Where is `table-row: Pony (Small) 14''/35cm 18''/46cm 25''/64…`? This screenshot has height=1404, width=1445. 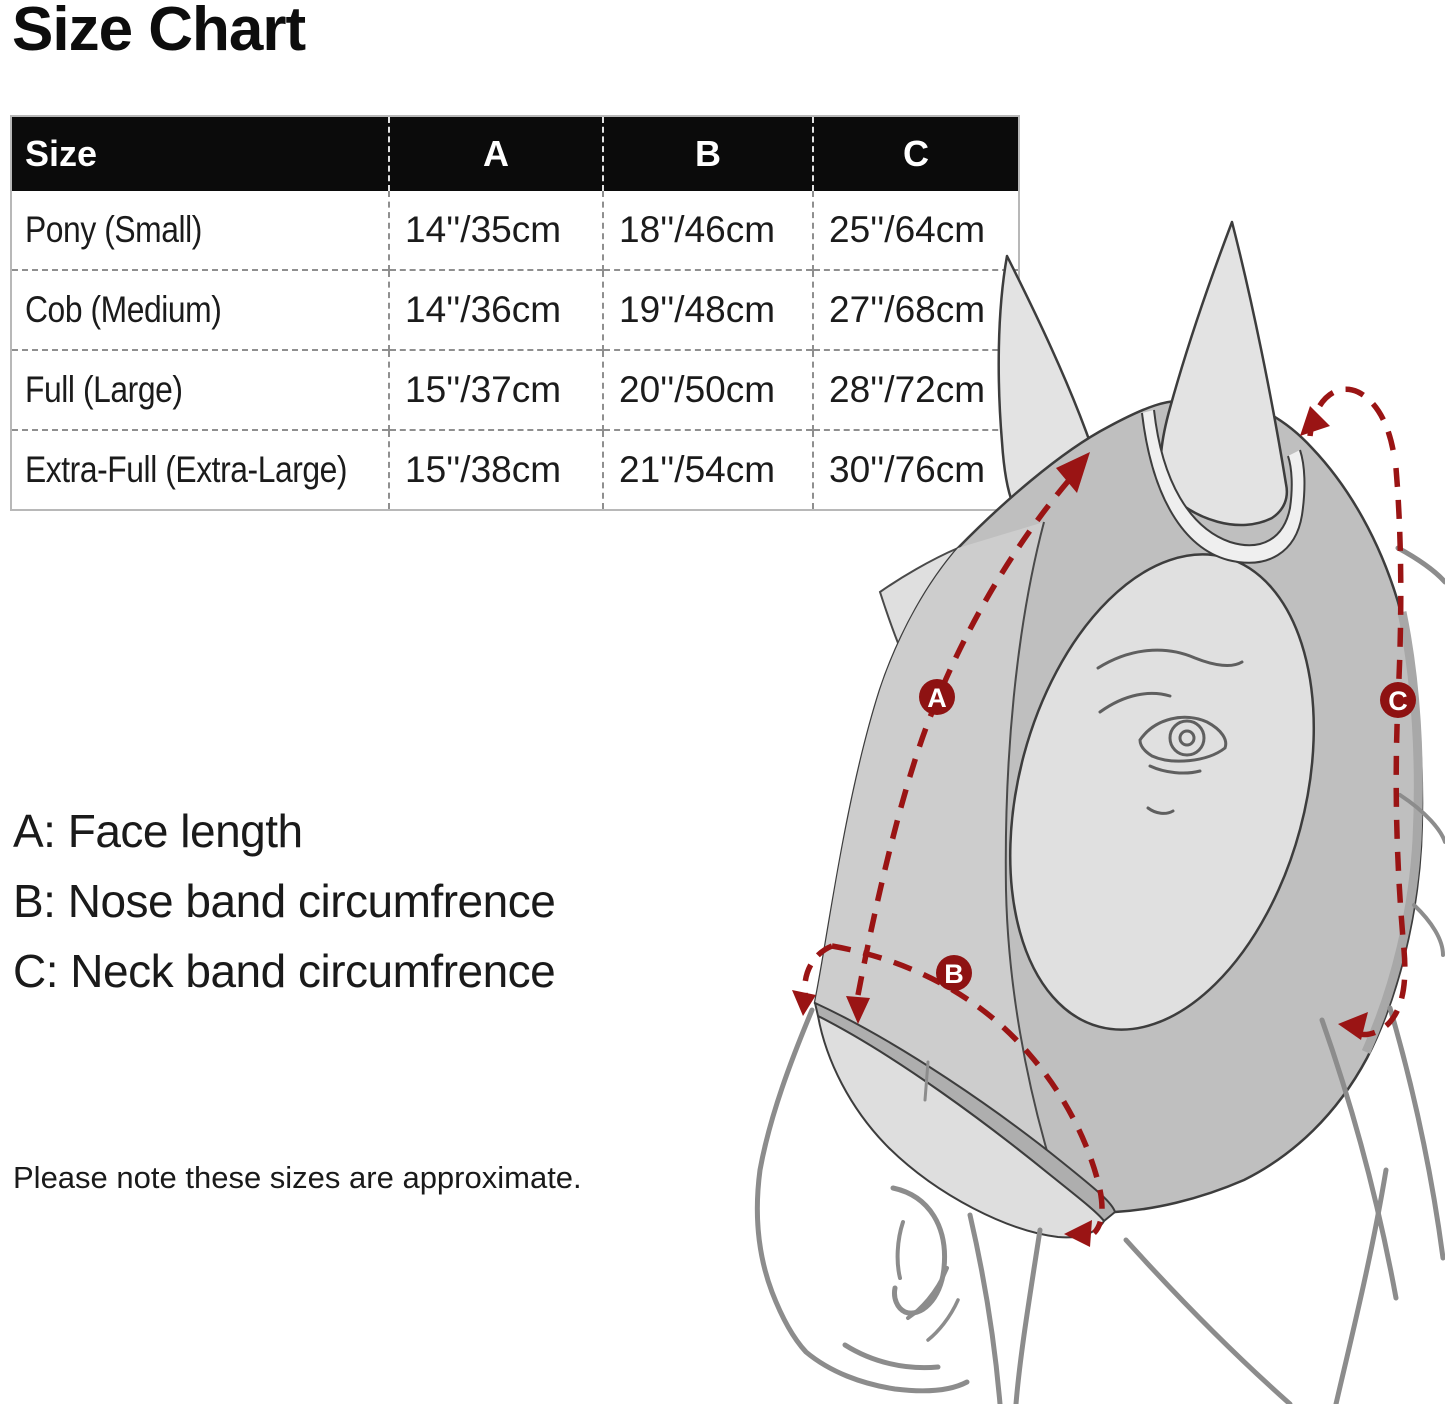
table-row: Pony (Small) 14''/35cm 18''/46cm 25''/64… is located at coordinates (515, 230).